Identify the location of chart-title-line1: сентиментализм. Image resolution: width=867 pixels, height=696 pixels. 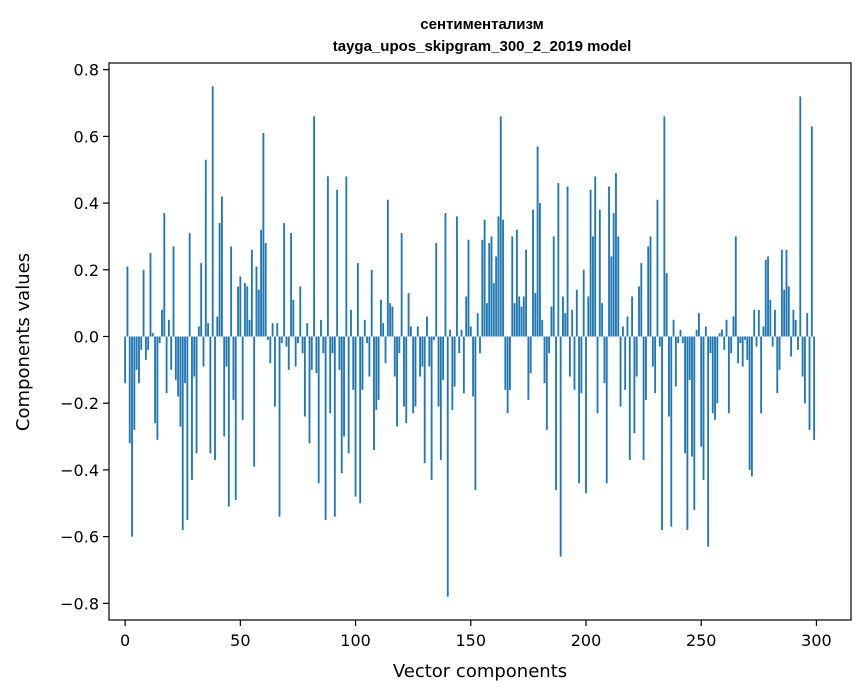
(481, 24).